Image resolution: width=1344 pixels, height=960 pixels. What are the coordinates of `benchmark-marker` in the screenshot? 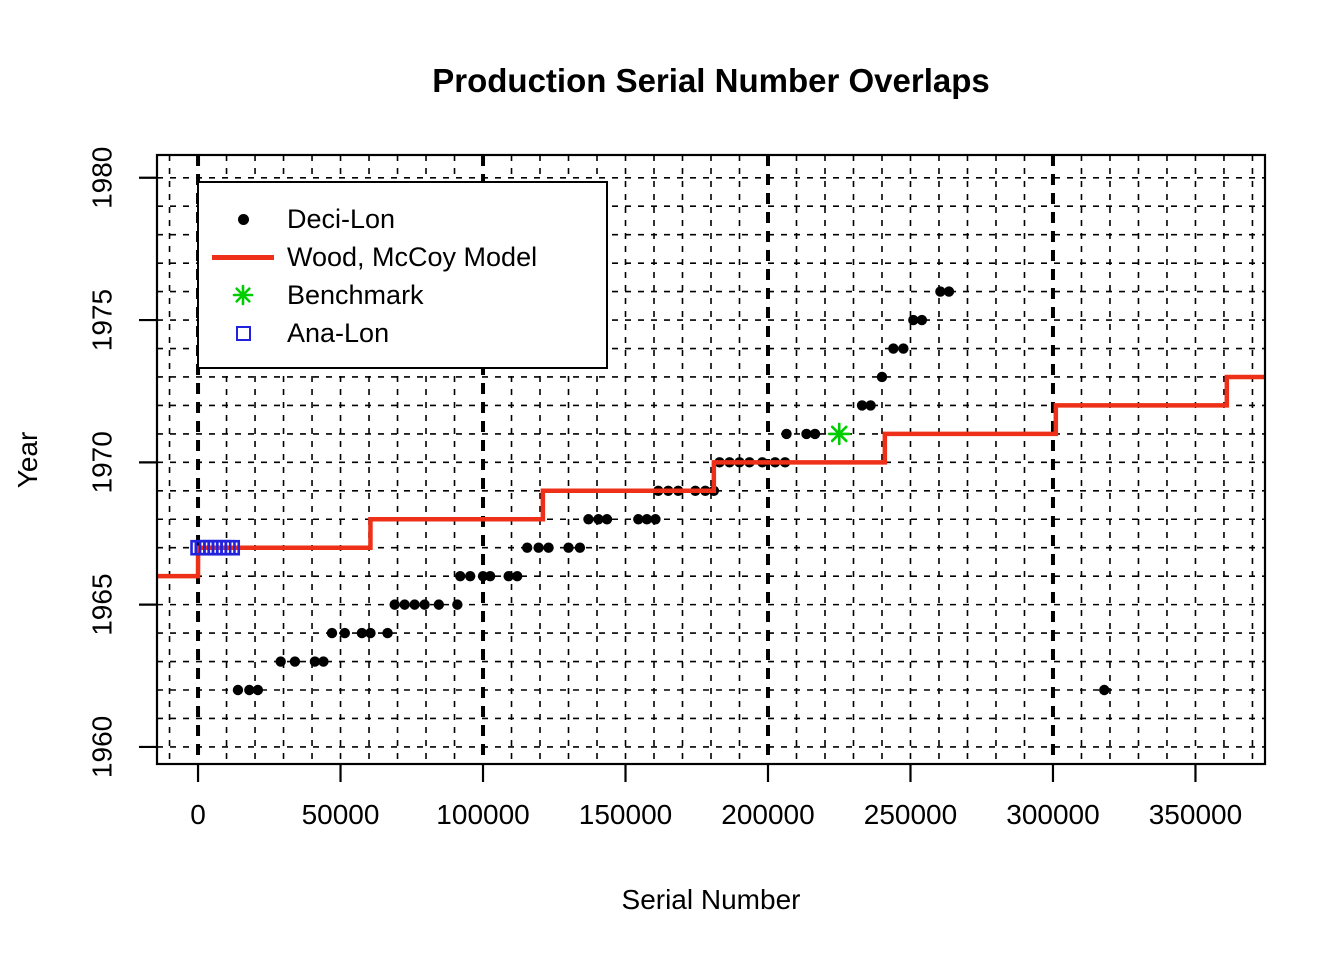 It's located at (839, 434).